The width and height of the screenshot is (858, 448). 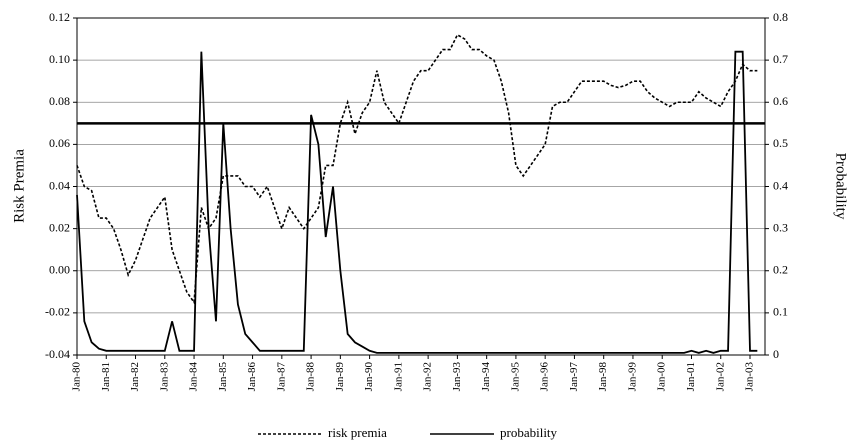 What do you see at coordinates (529, 432) in the screenshot?
I see `legend-label: probability` at bounding box center [529, 432].